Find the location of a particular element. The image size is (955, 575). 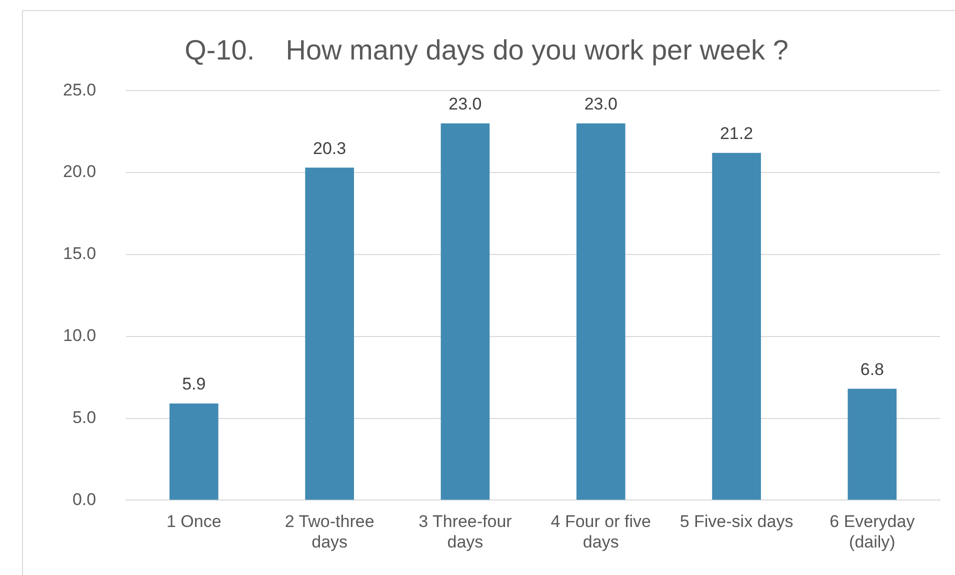

chart-title: Q-10. How many days do you work per week ? is located at coordinates (486, 50).